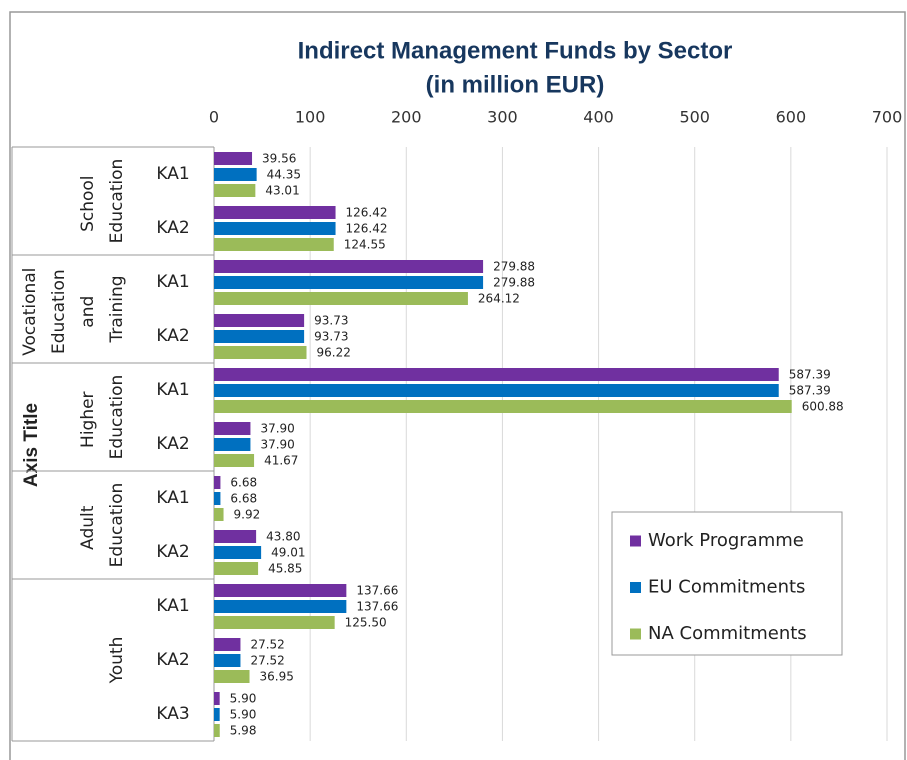 This screenshot has width=907, height=760. Describe the element at coordinates (515, 50) in the screenshot. I see `chart-title: Indirect Management Funds by Sector` at that location.